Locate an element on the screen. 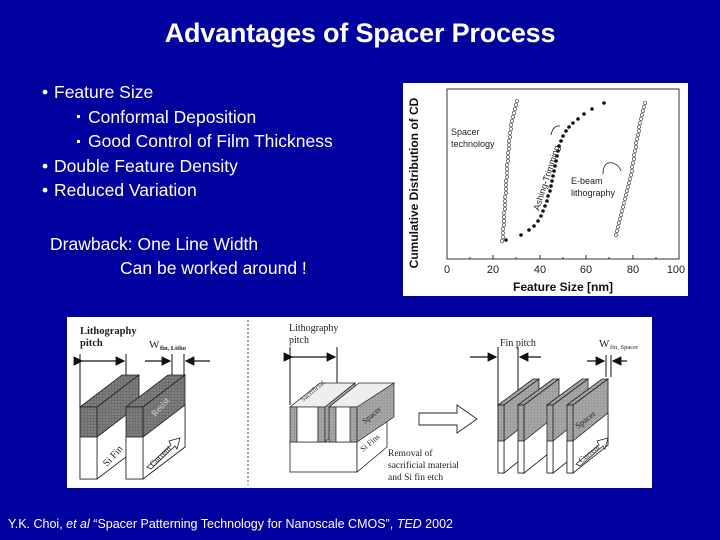 The width and height of the screenshot is (720, 540). drawback-workaround: Can be worked around ! is located at coordinates (213, 268).